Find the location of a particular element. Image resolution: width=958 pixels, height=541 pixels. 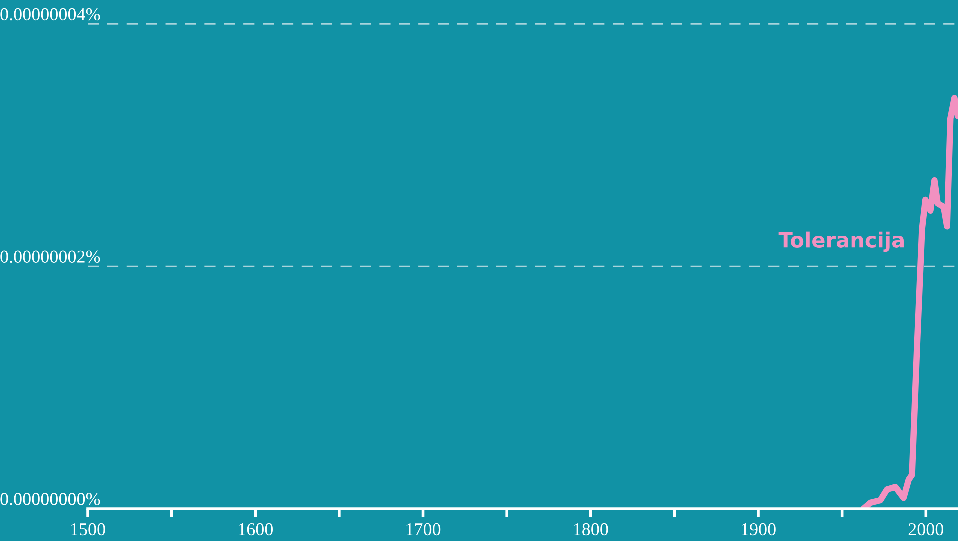

x-tick-label: 1800 is located at coordinates (591, 529).